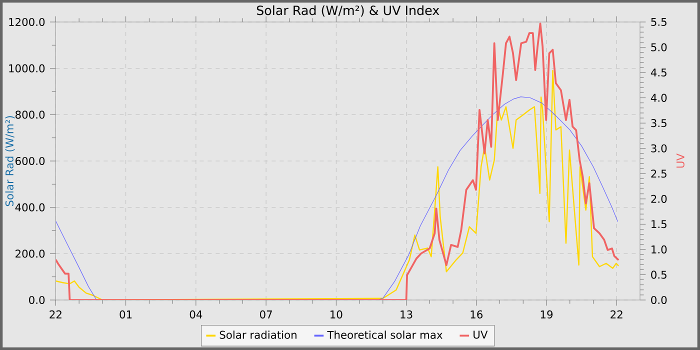  Describe the element at coordinates (659, 198) in the screenshot. I see `y2-tick-label: 2.0` at that location.